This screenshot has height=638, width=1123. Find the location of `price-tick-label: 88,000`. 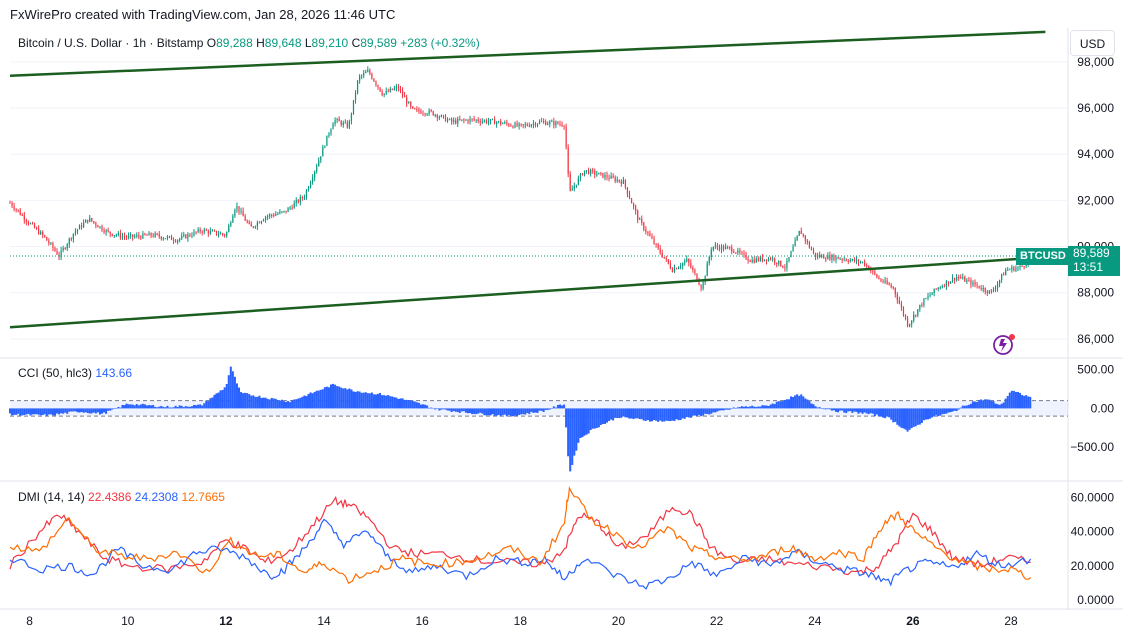

price-tick-label: 88,000 is located at coordinates (1095, 293).